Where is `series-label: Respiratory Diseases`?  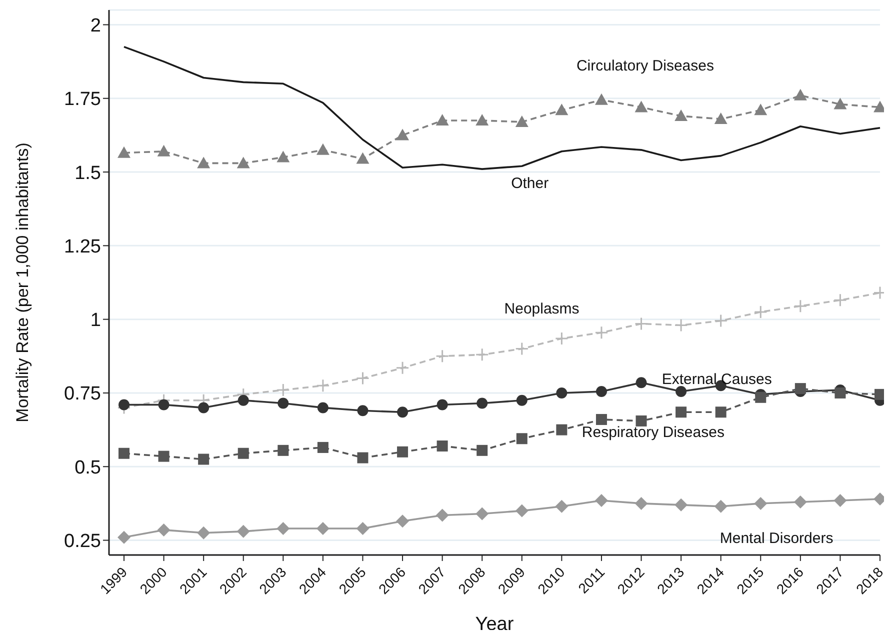
series-label: Respiratory Diseases is located at coordinates (653, 433).